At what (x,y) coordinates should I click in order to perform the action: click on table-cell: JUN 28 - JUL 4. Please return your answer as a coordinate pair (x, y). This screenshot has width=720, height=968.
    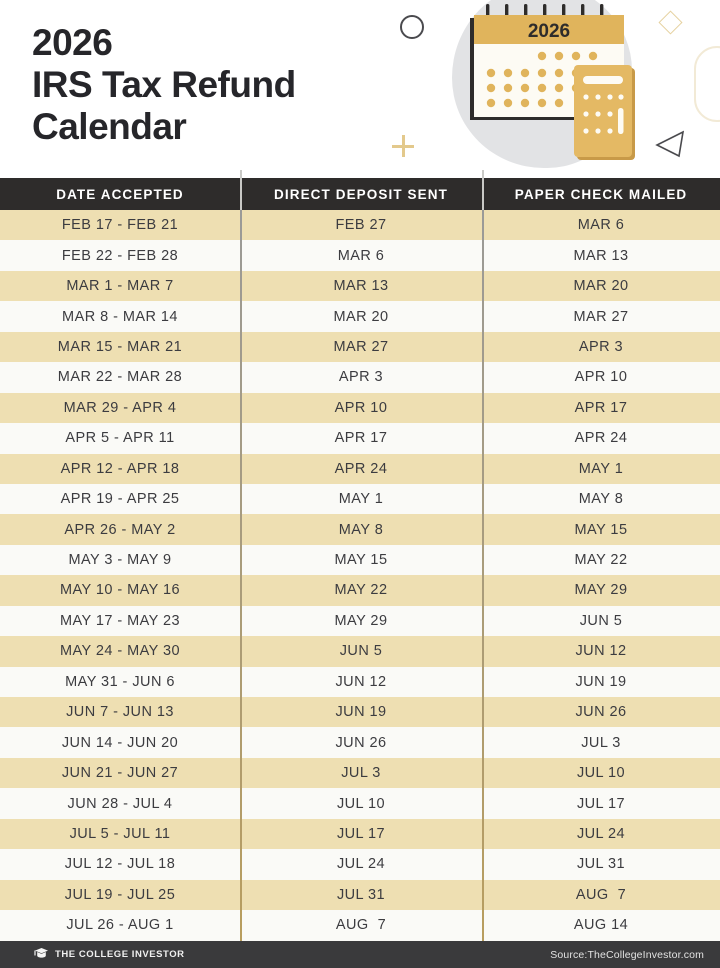
    Looking at the image, I should click on (120, 803).